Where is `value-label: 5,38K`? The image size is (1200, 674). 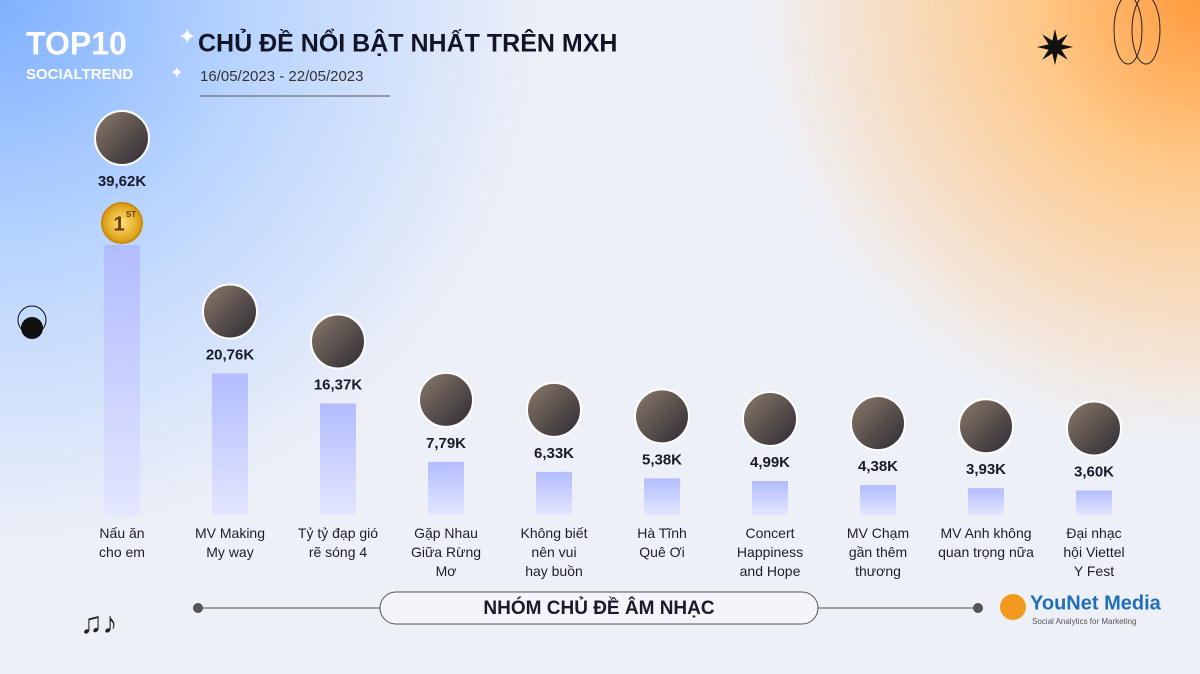
value-label: 5,38K is located at coordinates (662, 459).